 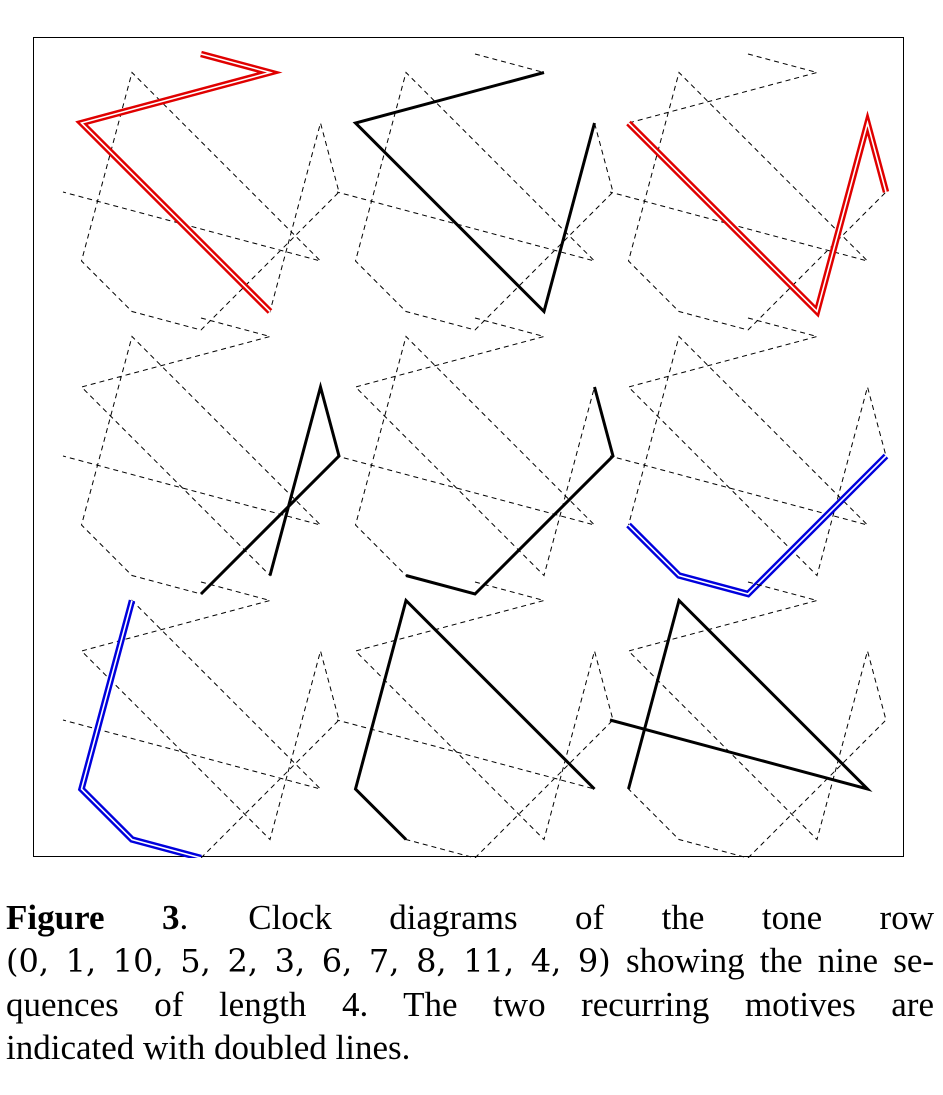 What do you see at coordinates (780, 960) in the screenshot?
I see `caption-text-2: showing the nine se-` at bounding box center [780, 960].